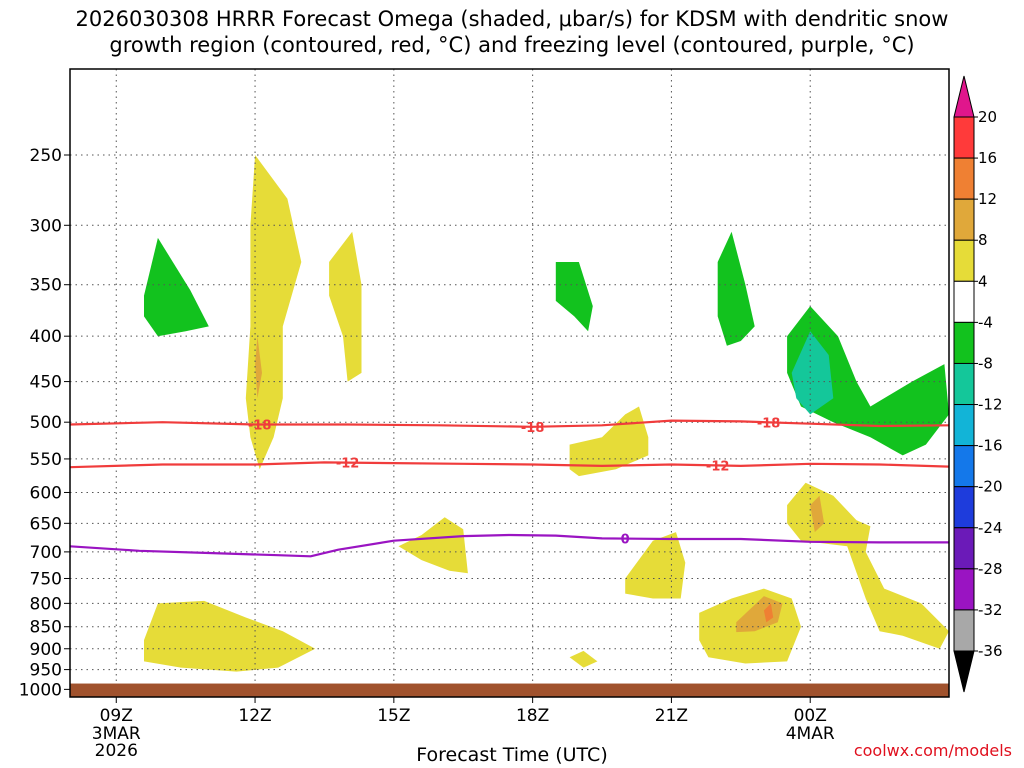 This screenshot has width=1024, height=768. What do you see at coordinates (393, 716) in the screenshot?
I see `x-tick-label: 15Z` at bounding box center [393, 716].